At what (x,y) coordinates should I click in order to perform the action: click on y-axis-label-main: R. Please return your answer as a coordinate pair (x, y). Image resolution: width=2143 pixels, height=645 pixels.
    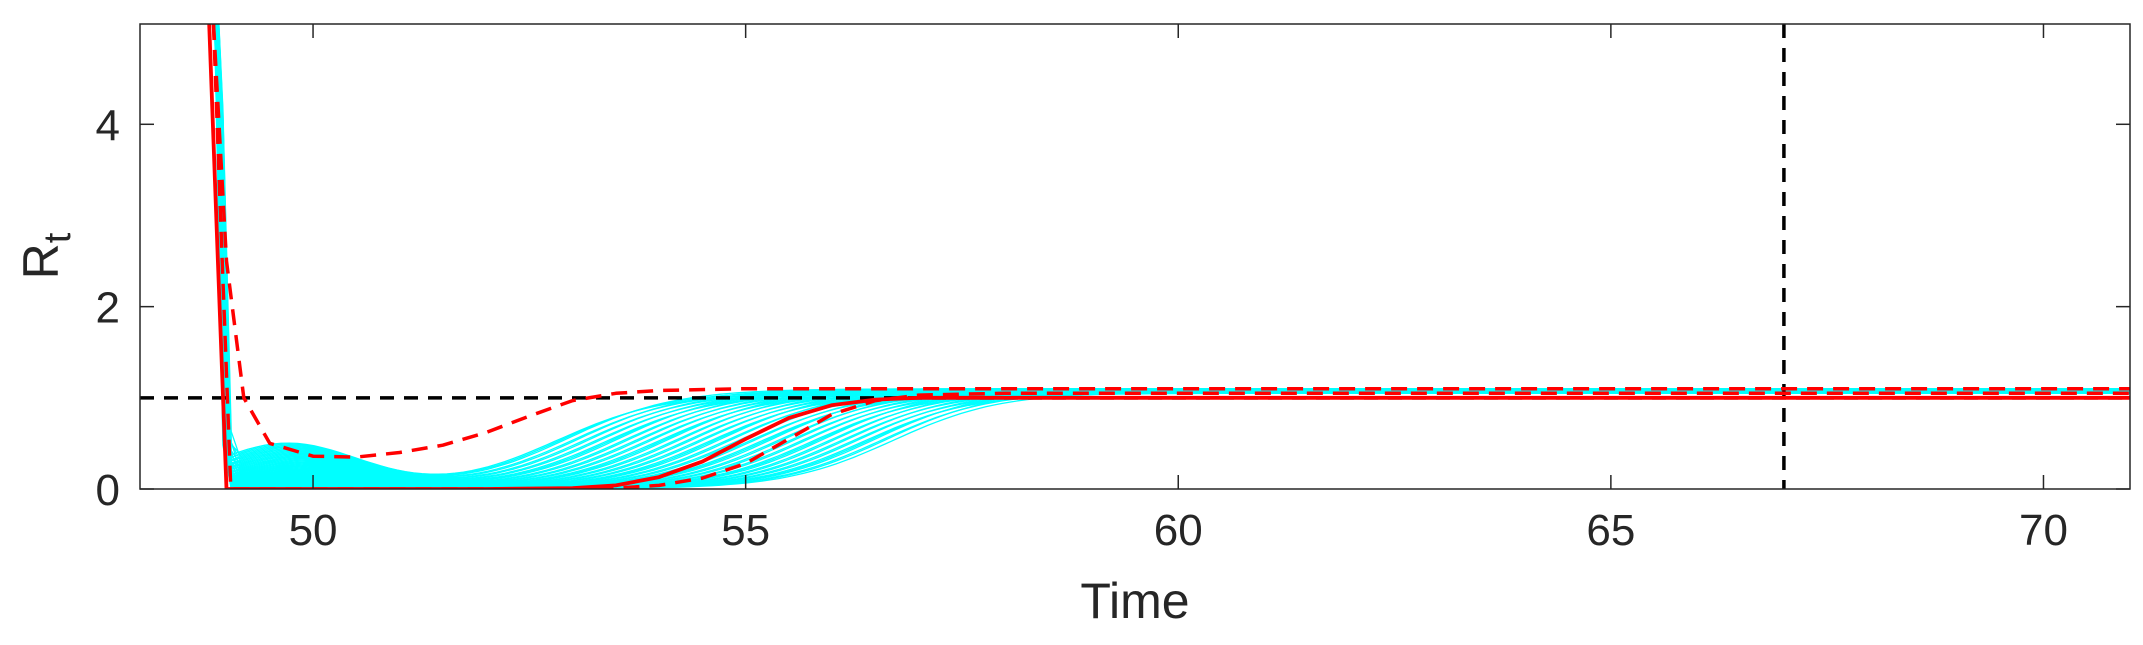
    Looking at the image, I should click on (41, 261).